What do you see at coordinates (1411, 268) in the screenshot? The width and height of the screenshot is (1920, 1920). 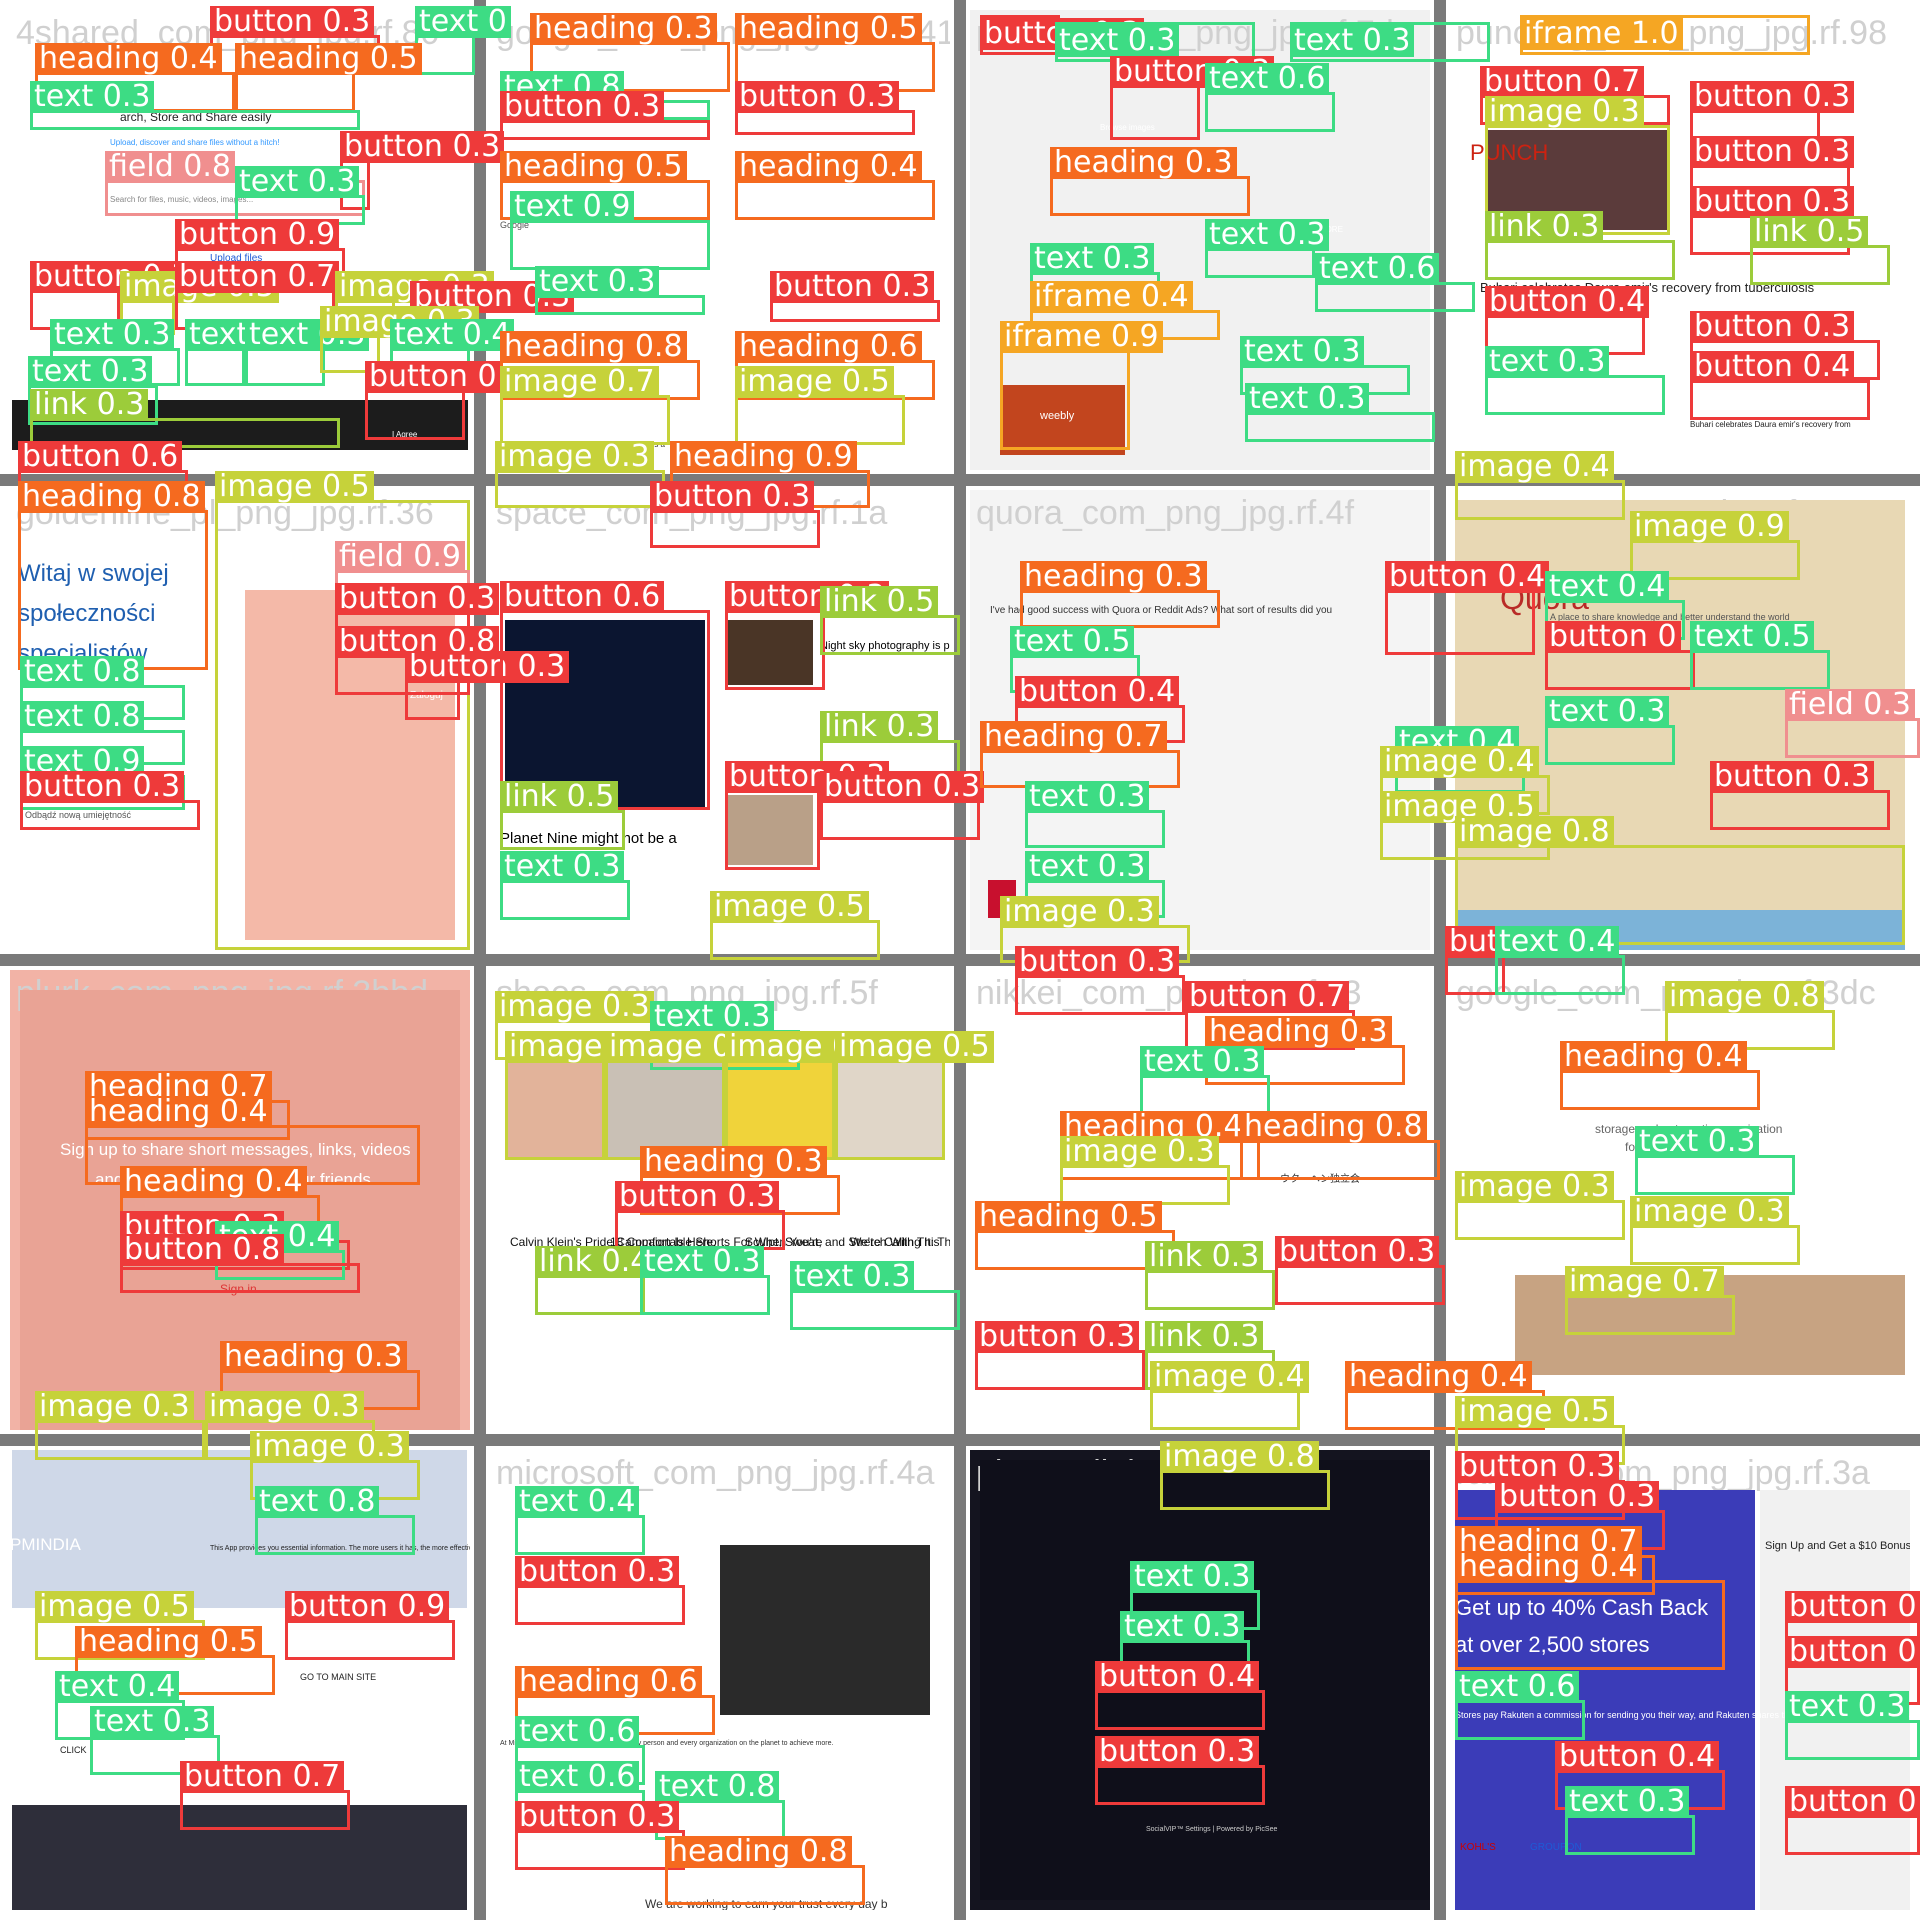 I see `detection-score: 0.6` at bounding box center [1411, 268].